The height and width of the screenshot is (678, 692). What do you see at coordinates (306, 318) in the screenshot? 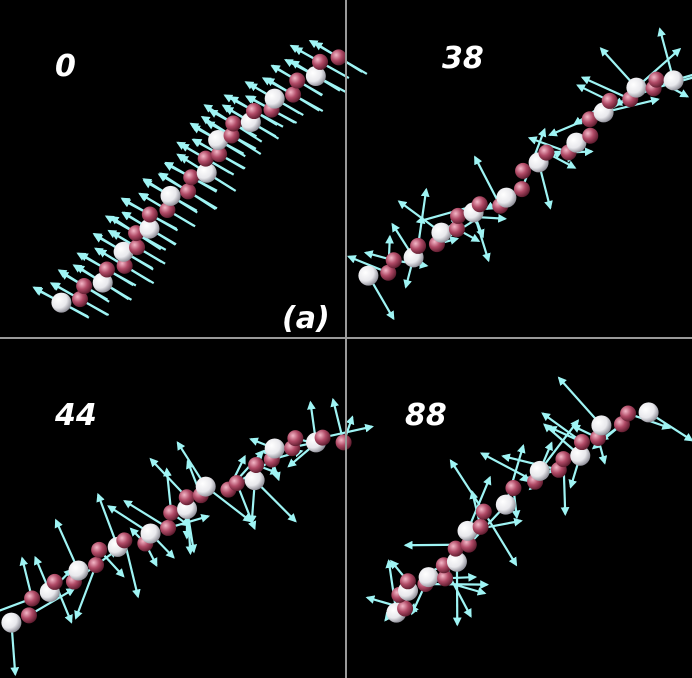
I see `panel-tag: (a)` at bounding box center [306, 318].